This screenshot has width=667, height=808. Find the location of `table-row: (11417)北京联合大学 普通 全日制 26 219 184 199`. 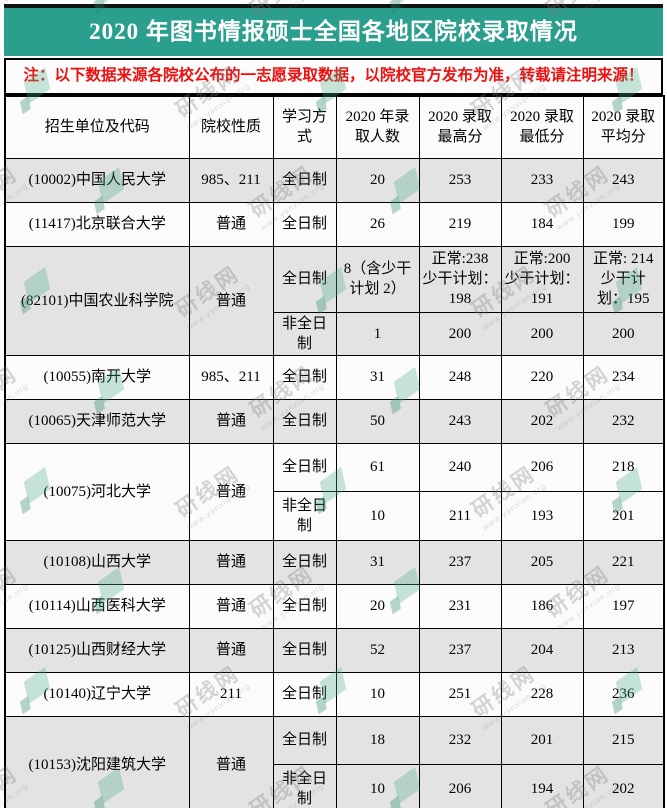

table-row: (11417)北京联合大学 普通 全日制 26 219 184 199 is located at coordinates (334, 224).